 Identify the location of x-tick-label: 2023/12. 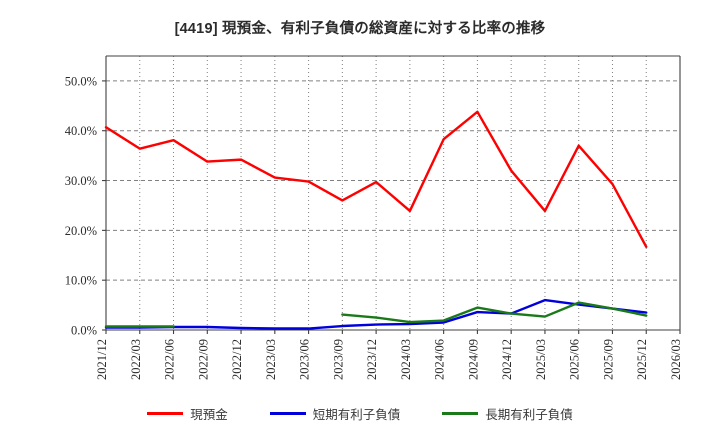
(372, 359).